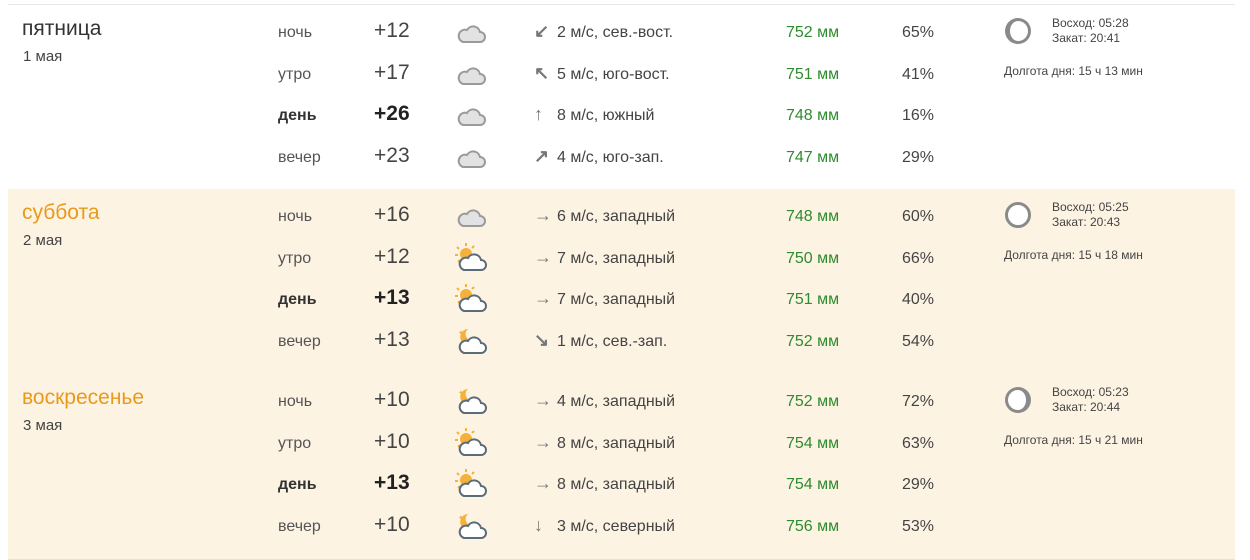  What do you see at coordinates (616, 401) in the screenshot?
I see `wind: 4 м/с, западный` at bounding box center [616, 401].